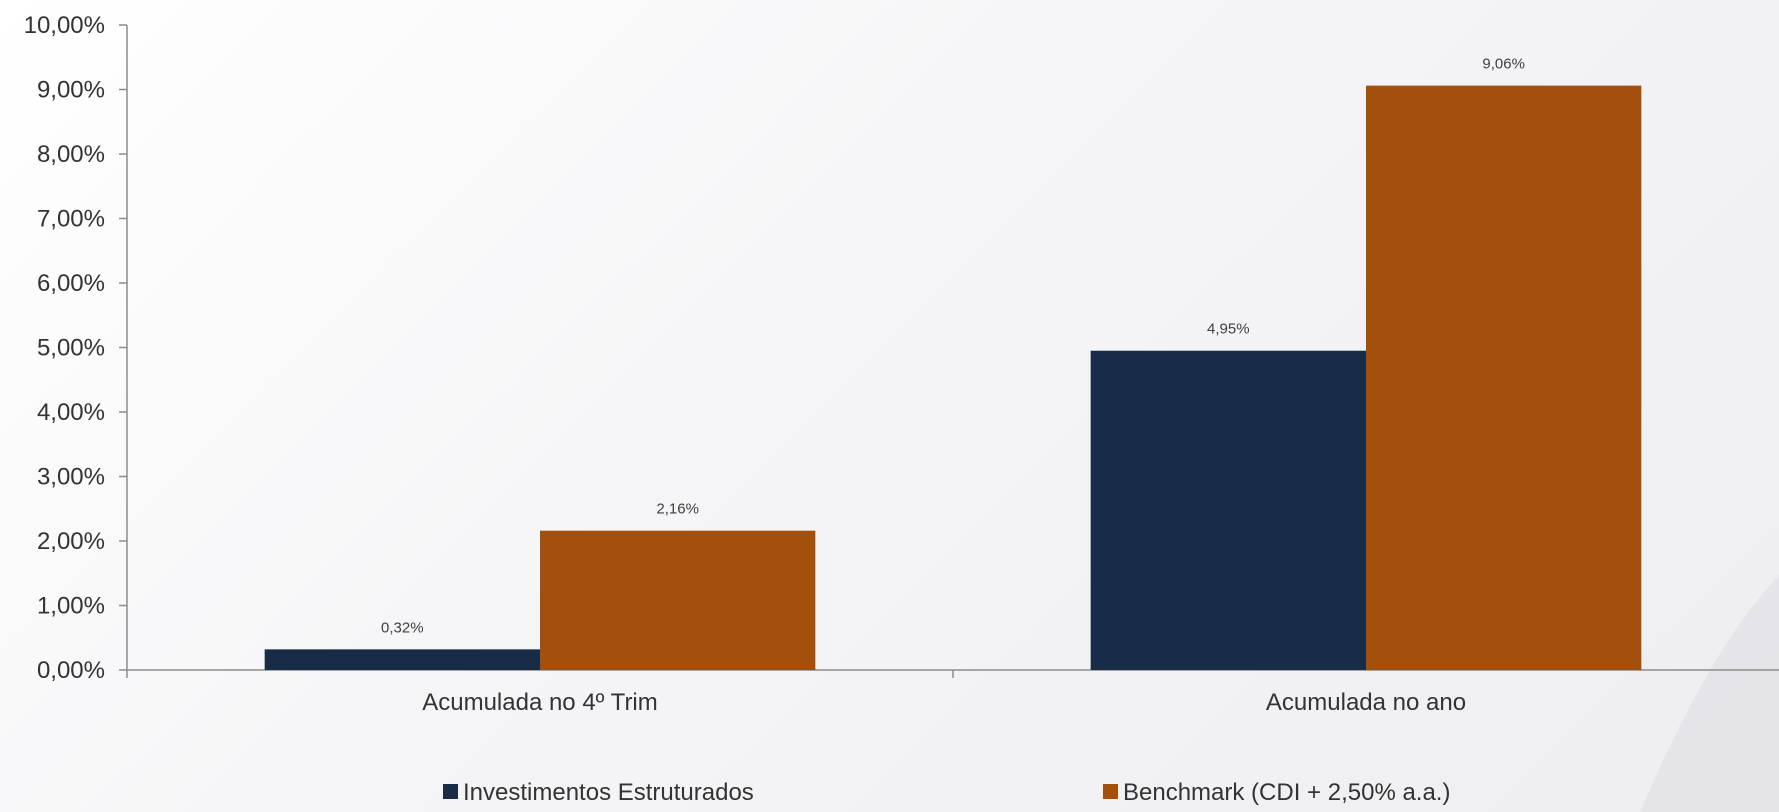 The height and width of the screenshot is (812, 1779). Describe the element at coordinates (71, 348) in the screenshot. I see `y-tick-label: 5,00%` at that location.